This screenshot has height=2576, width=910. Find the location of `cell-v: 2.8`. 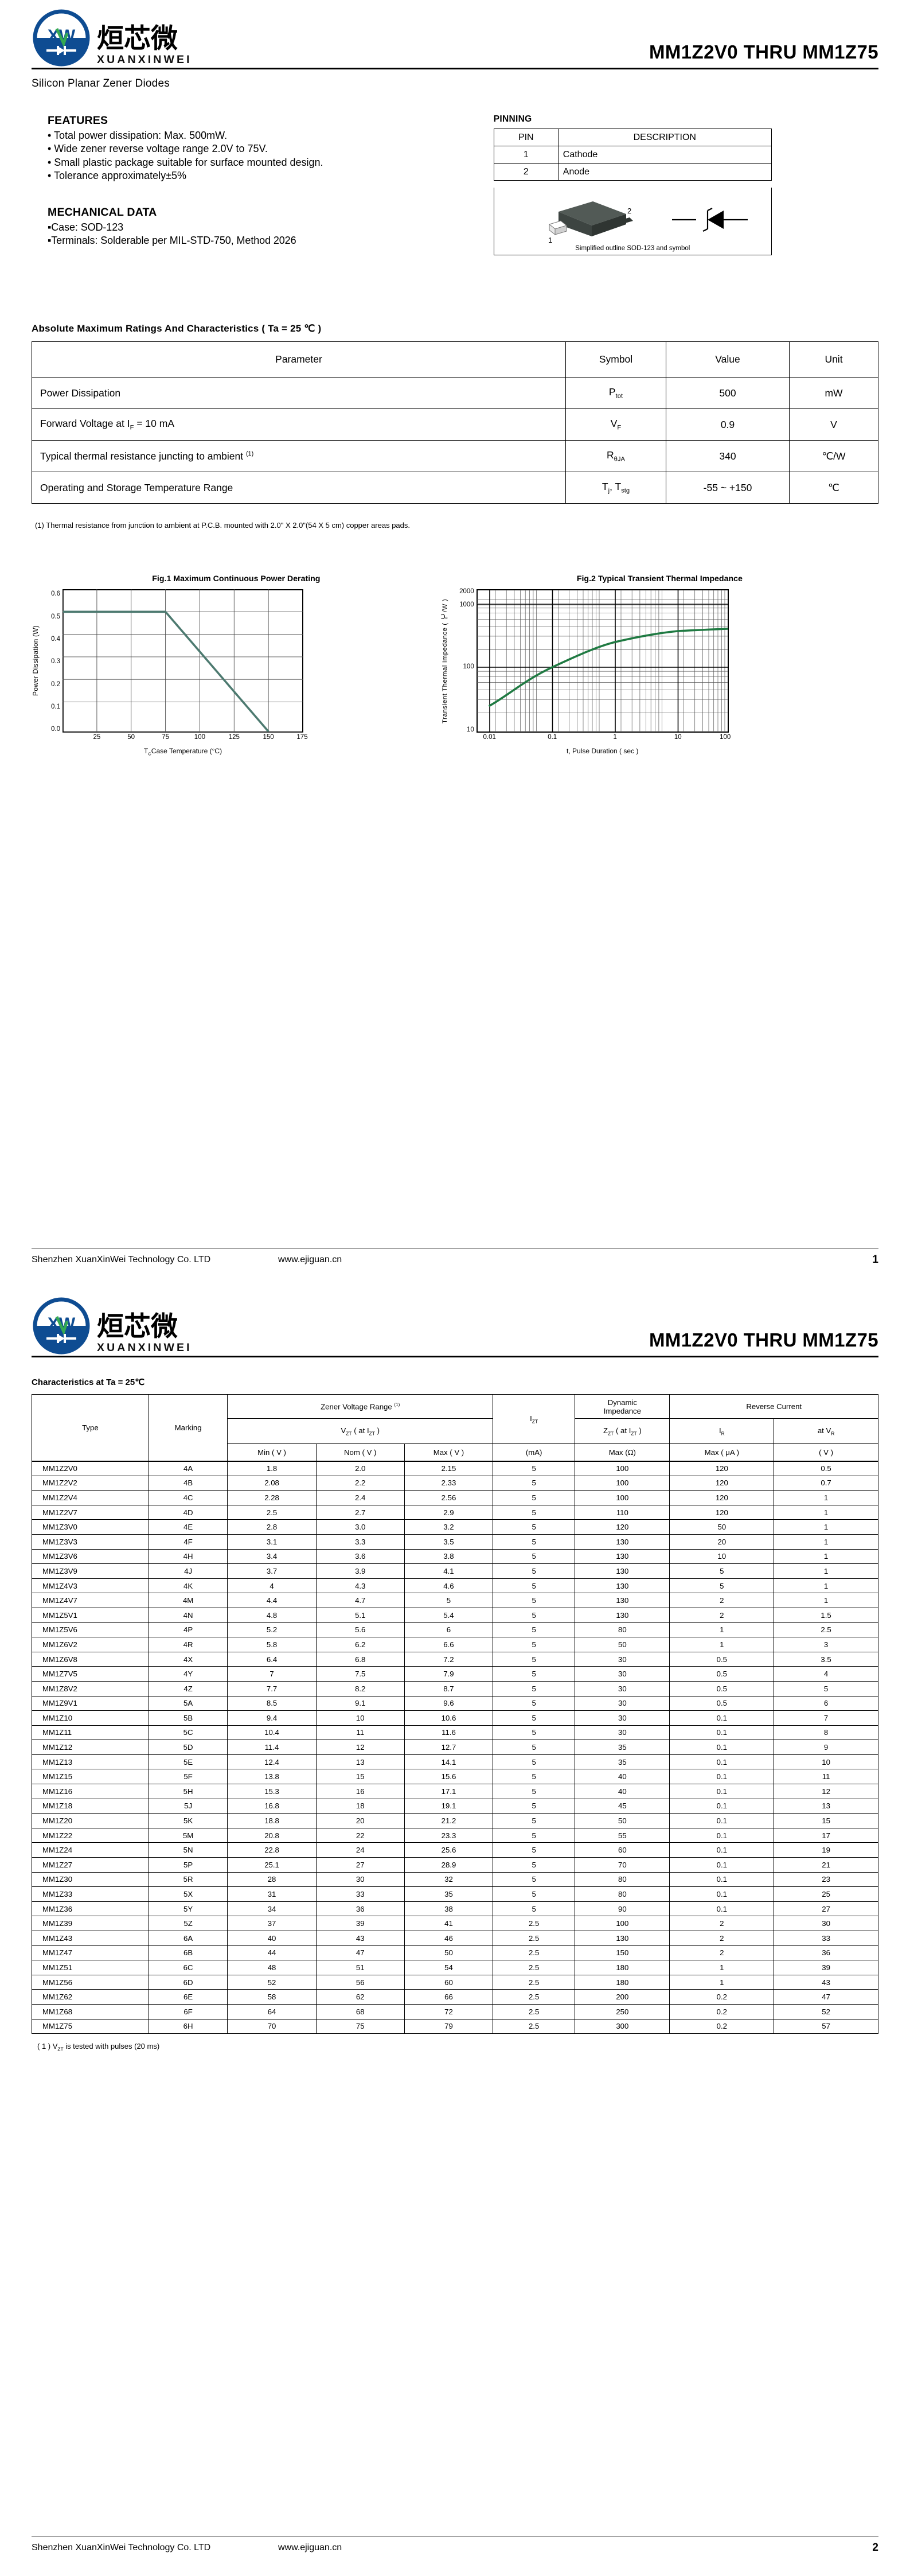

cell-v: 2.8 is located at coordinates (272, 1527).